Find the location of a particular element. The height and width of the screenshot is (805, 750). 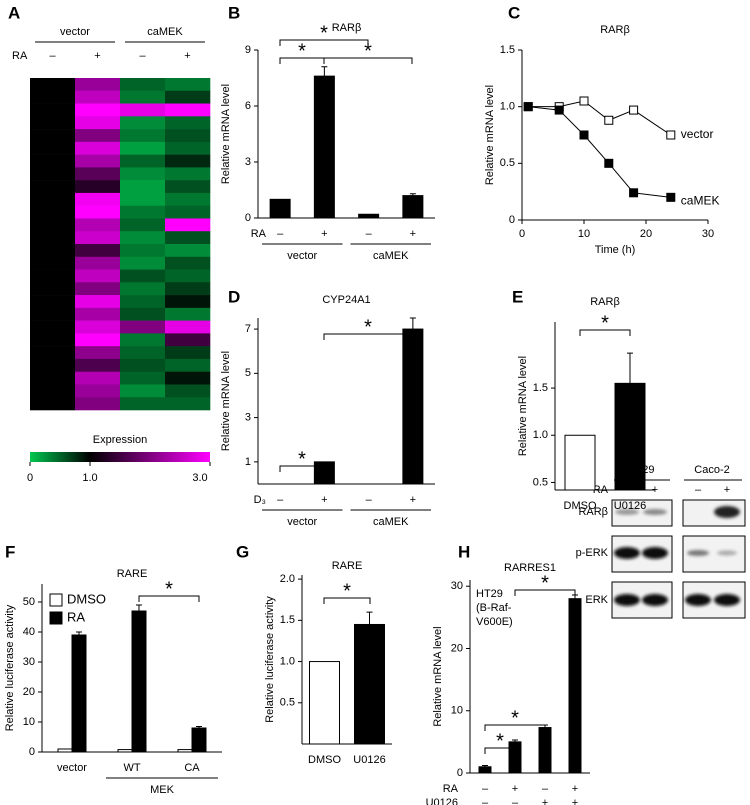

y-axis-label: Relative mRNA level is located at coordinates (523, 406).